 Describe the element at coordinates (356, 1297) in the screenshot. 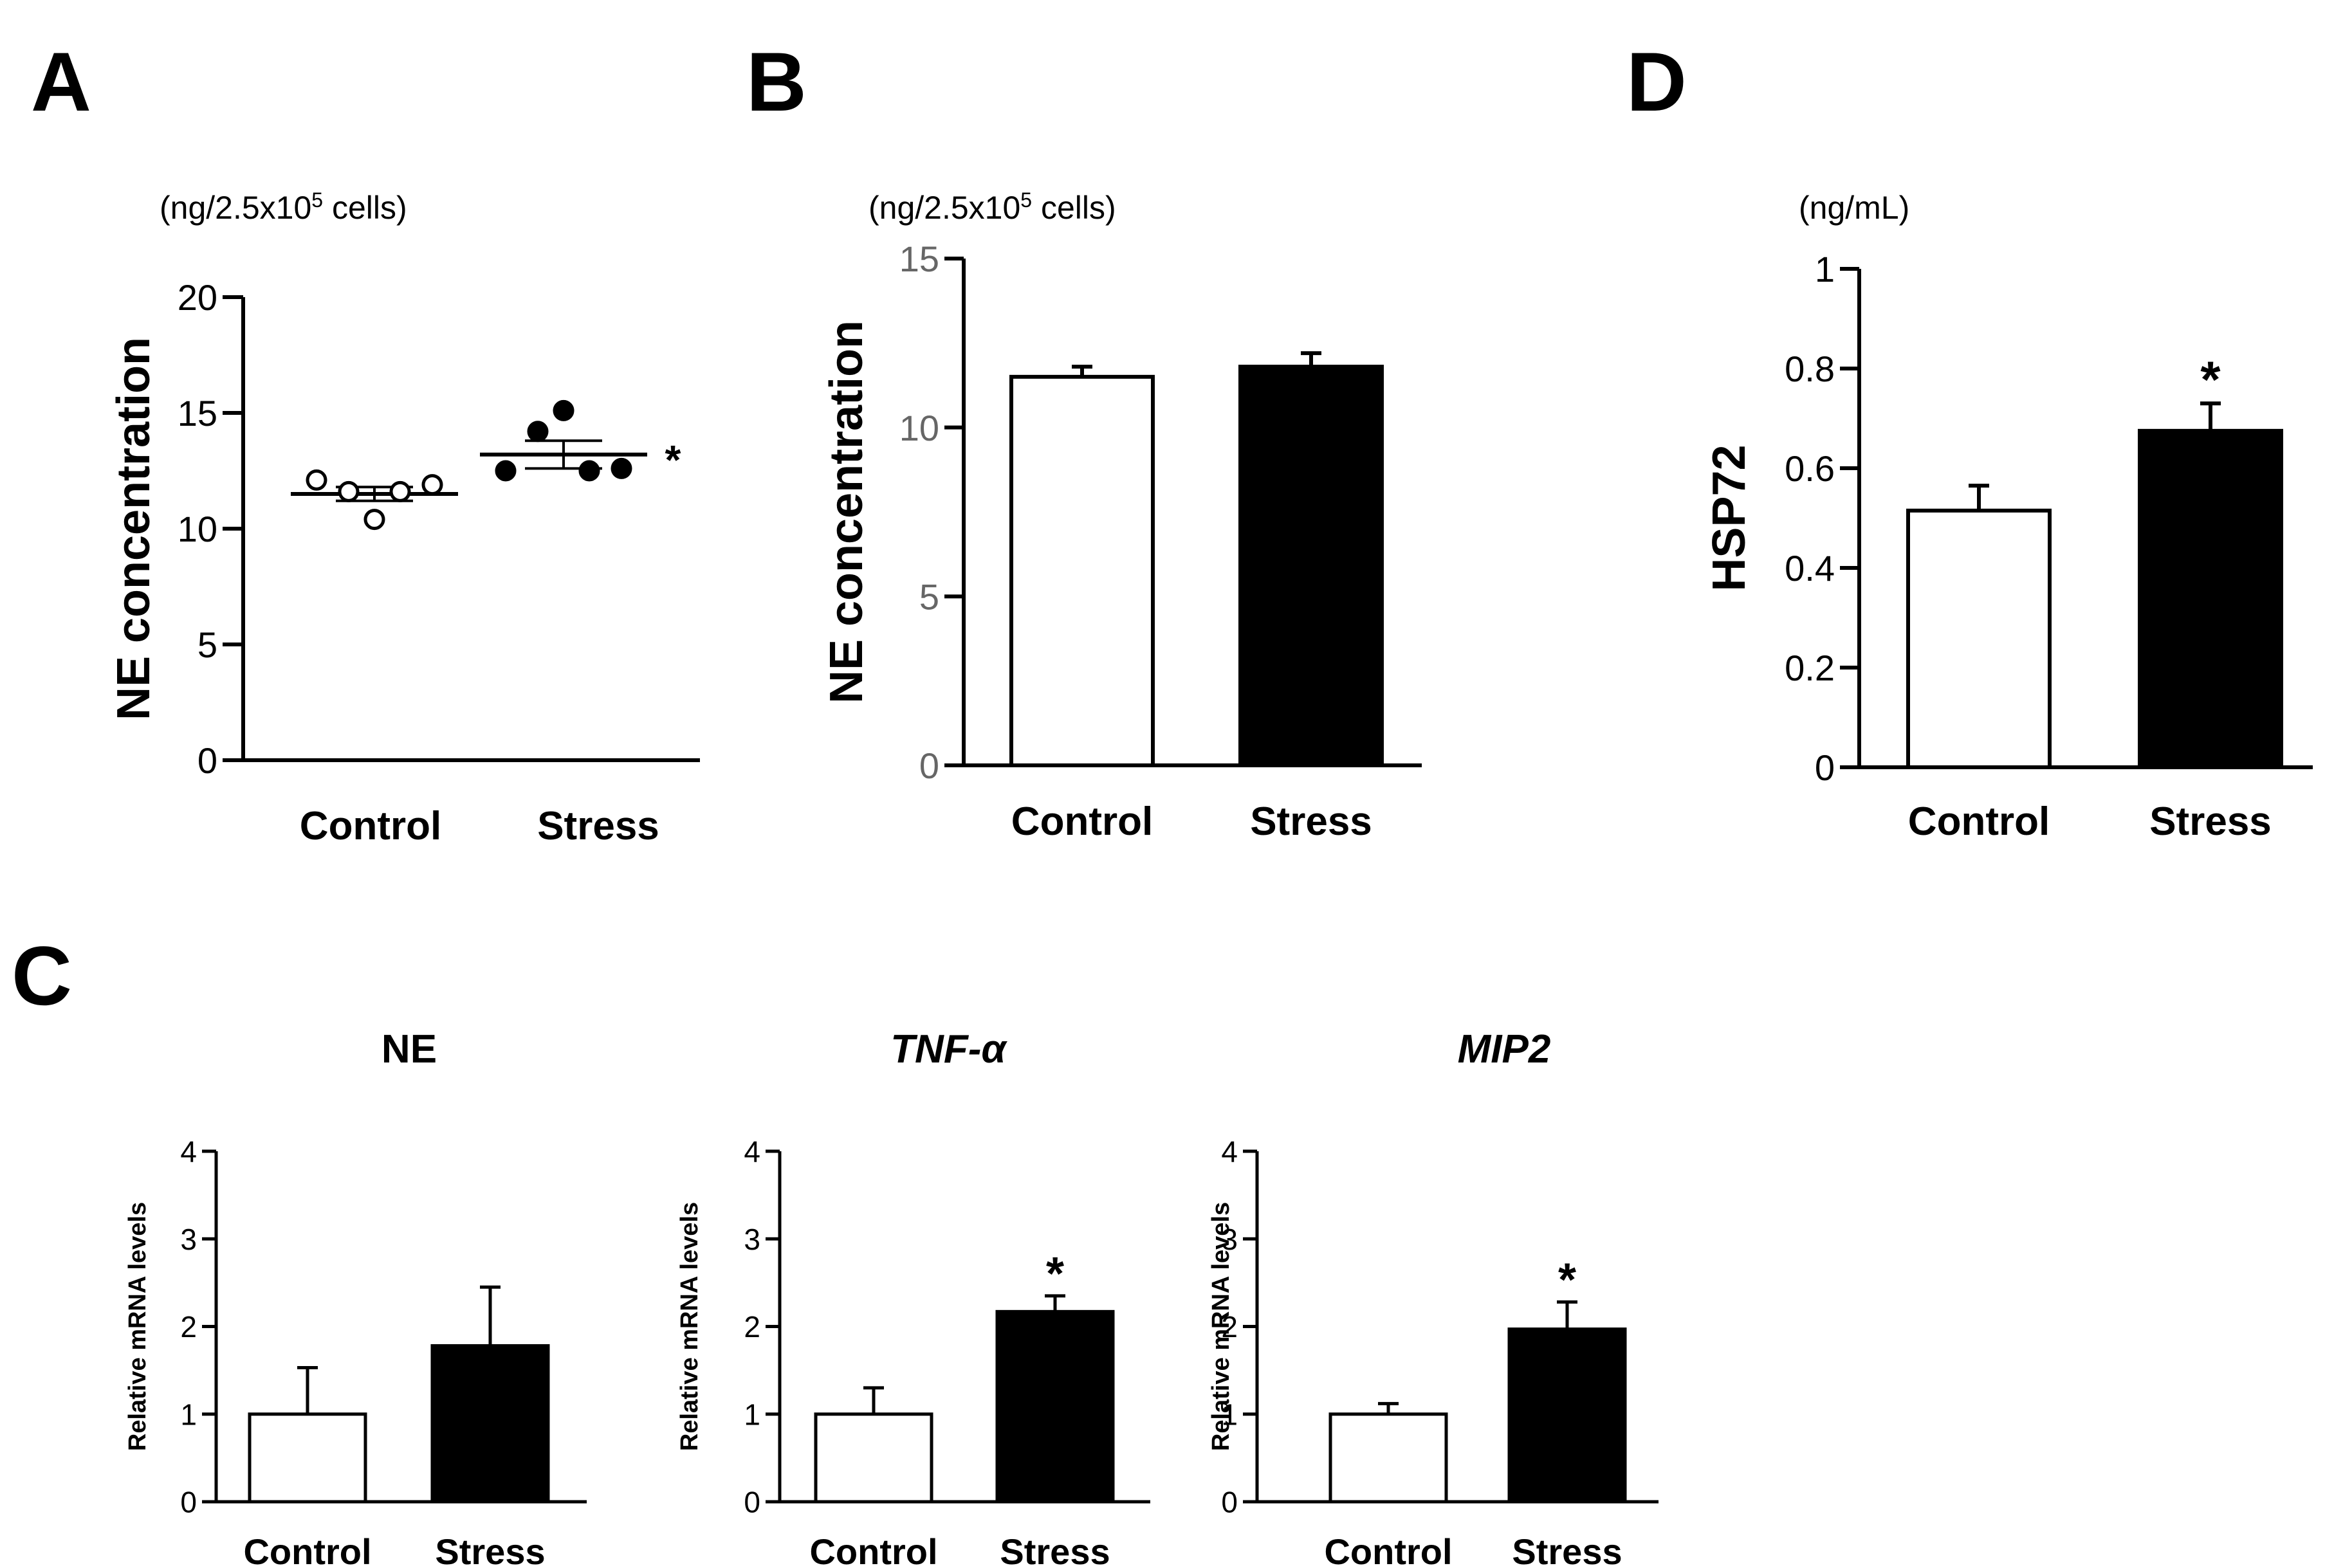

I see `chart-c1: NE 0 1 2 3 4 Relative mRNA levels Control Stress` at that location.